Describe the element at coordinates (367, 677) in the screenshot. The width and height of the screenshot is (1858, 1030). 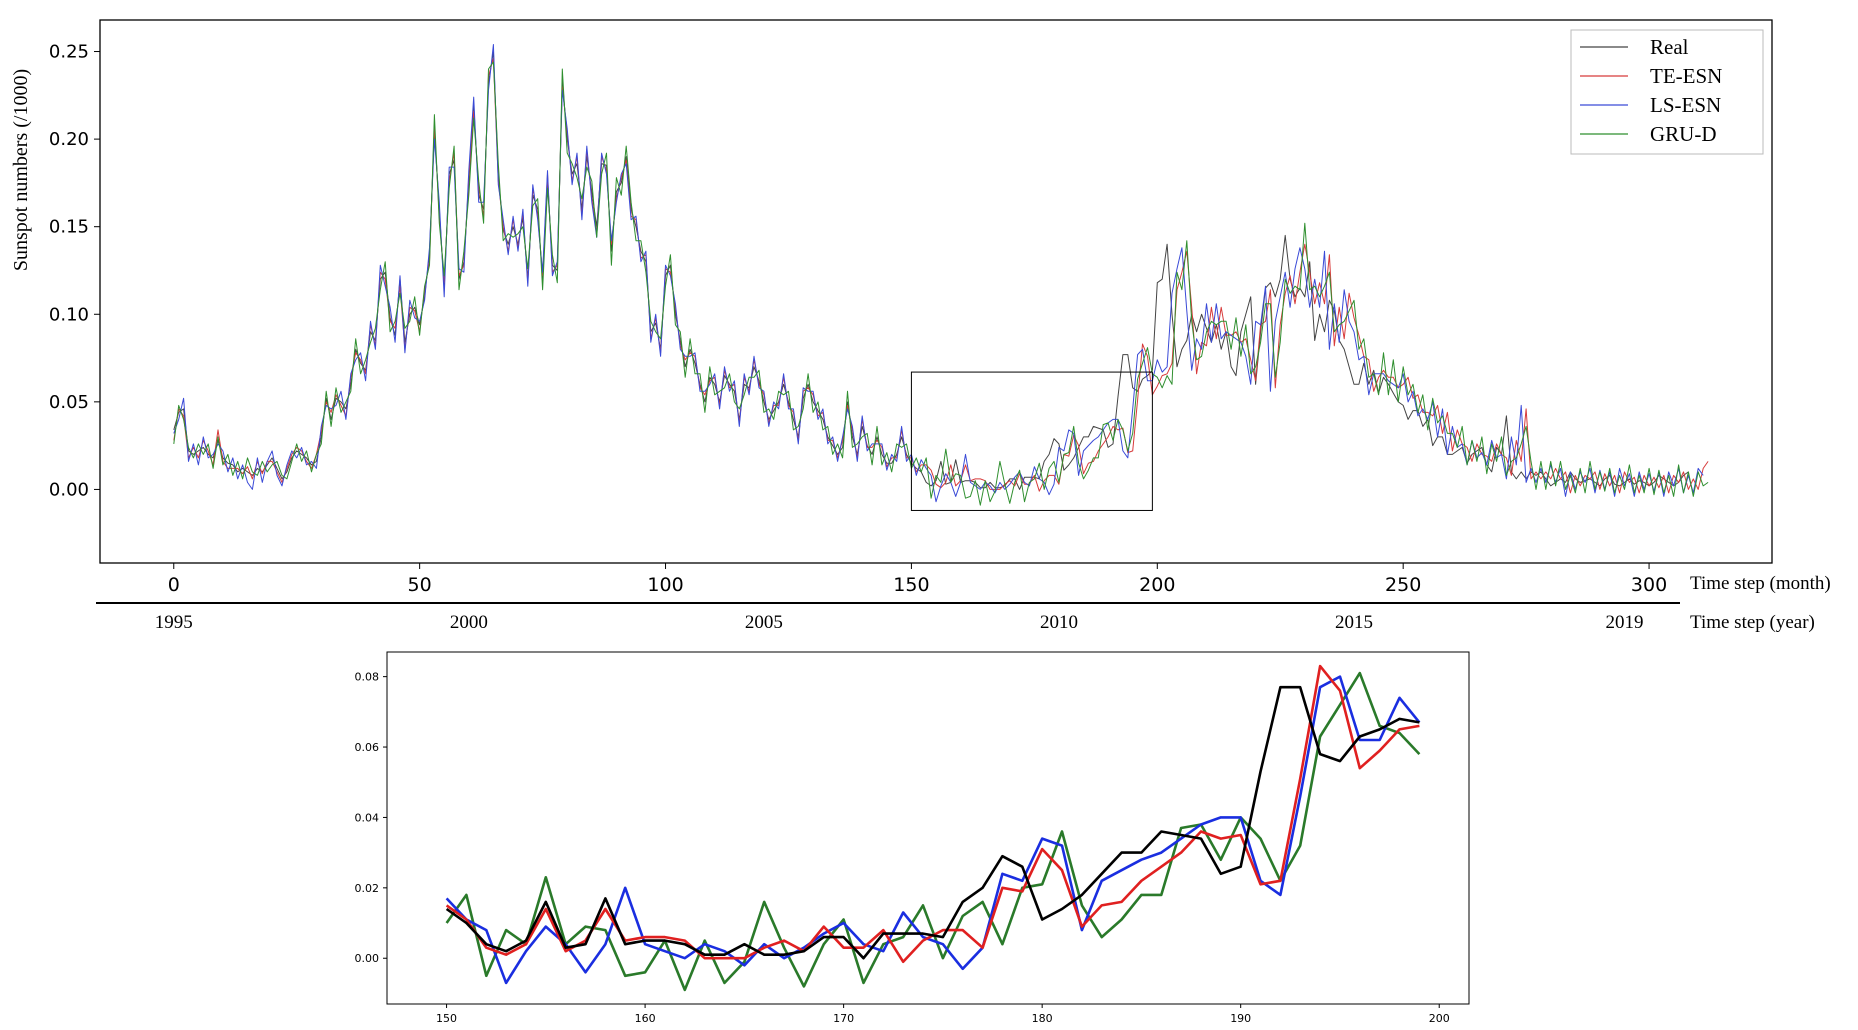
I see `zoom-y-tick-label: 0.08` at that location.